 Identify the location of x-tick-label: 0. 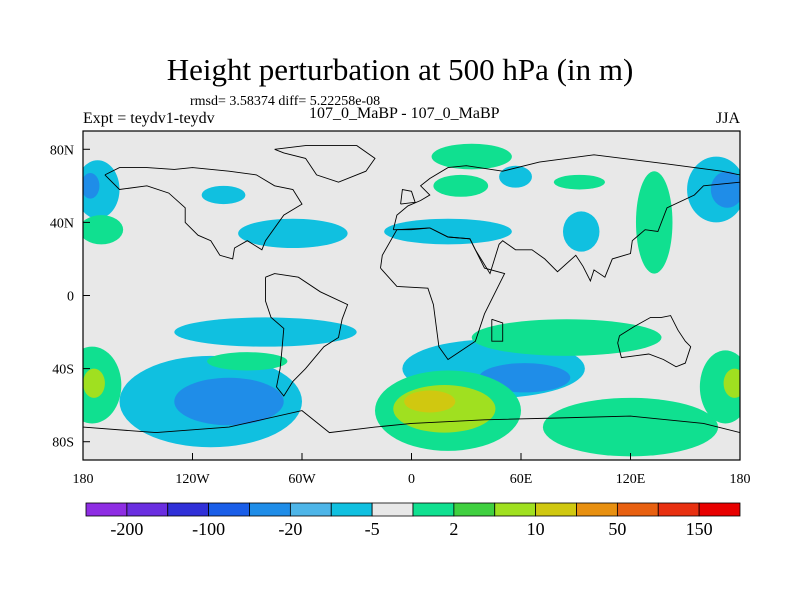
(411, 479).